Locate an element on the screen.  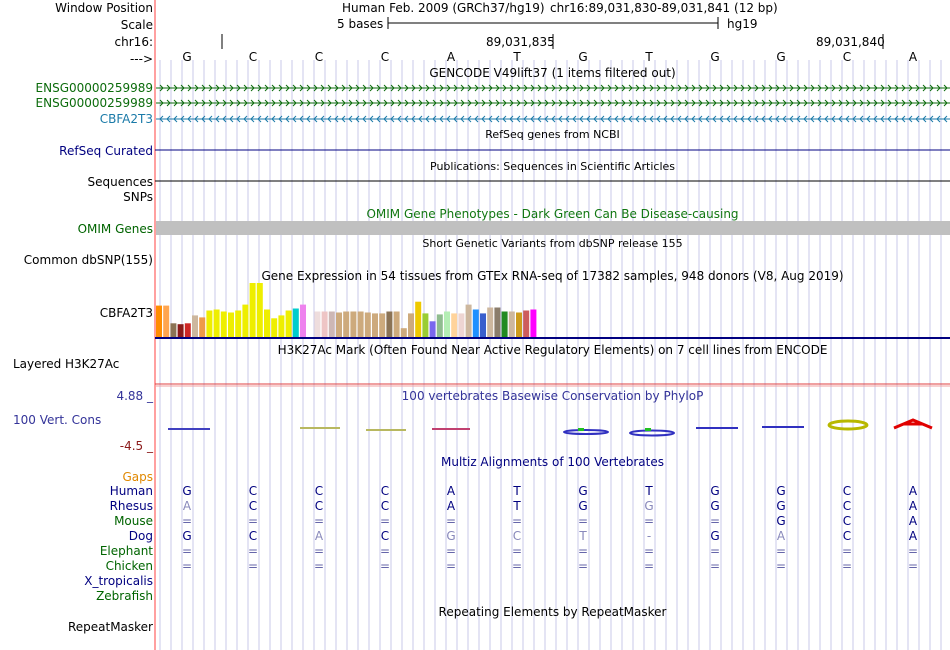
species-label-human: Human is located at coordinates (131, 491).